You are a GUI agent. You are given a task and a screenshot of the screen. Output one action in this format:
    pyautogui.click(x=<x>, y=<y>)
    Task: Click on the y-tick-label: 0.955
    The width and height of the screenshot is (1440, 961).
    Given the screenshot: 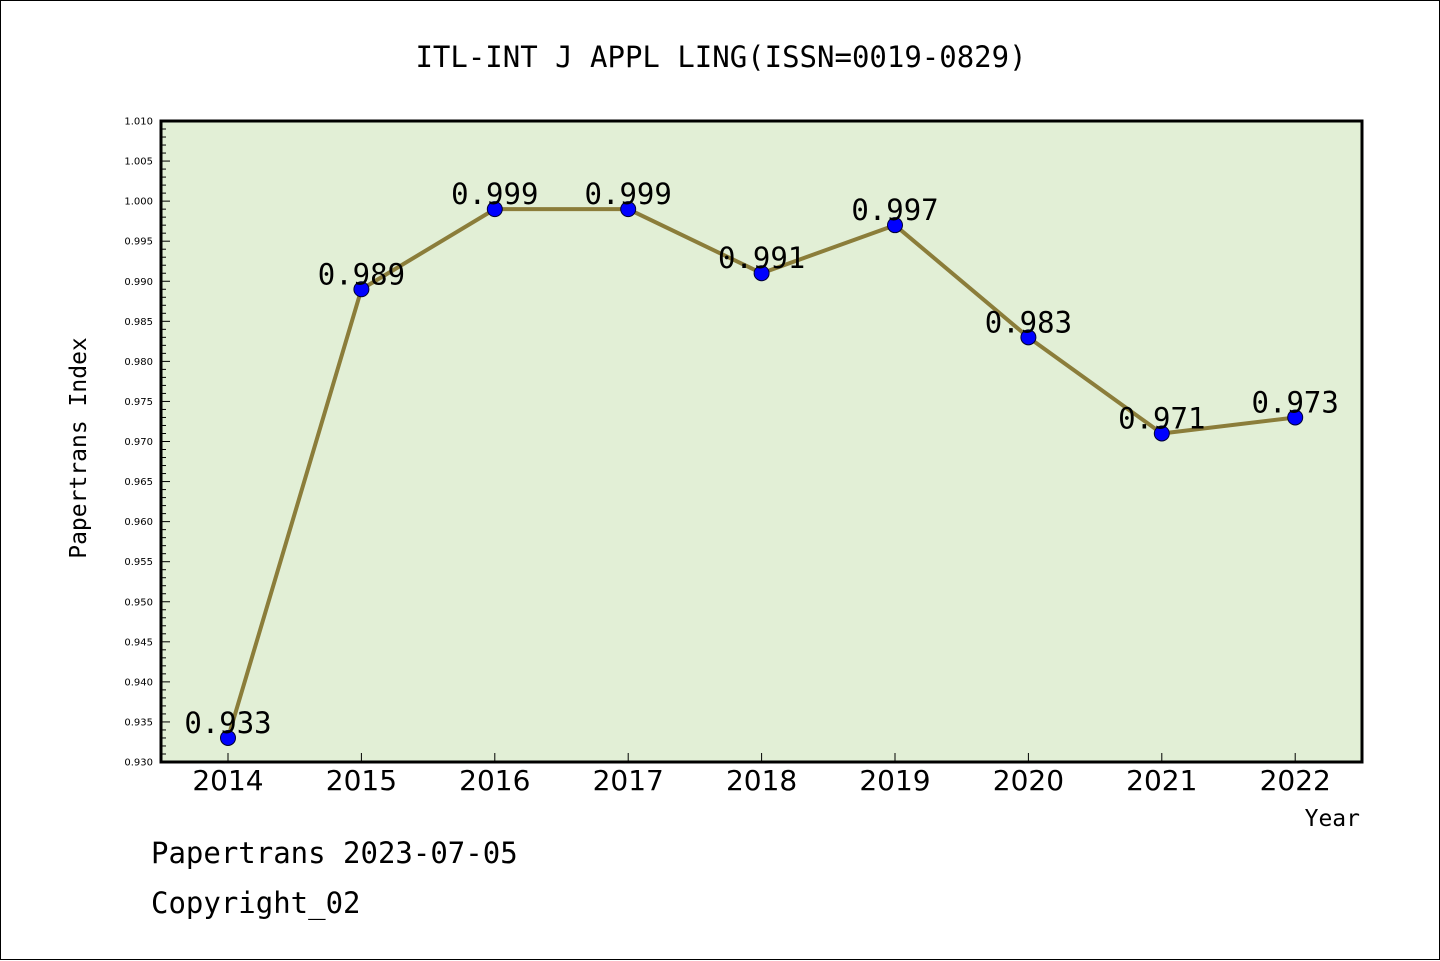 What is the action you would take?
    pyautogui.click(x=138, y=562)
    